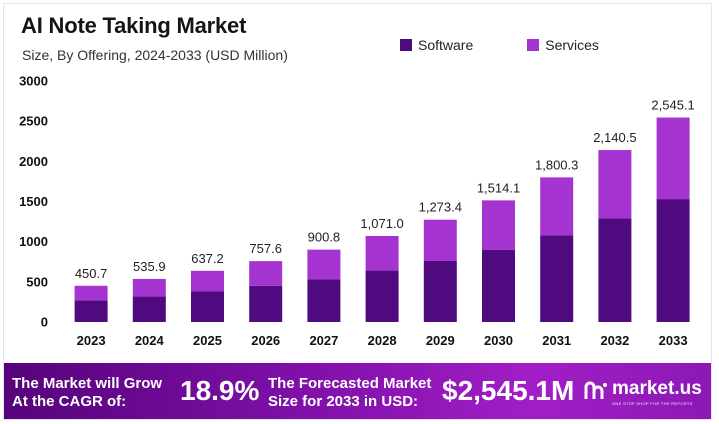 Image resolution: width=719 pixels, height=424 pixels. What do you see at coordinates (595, 390) in the screenshot?
I see `market-us-logo-icon` at bounding box center [595, 390].